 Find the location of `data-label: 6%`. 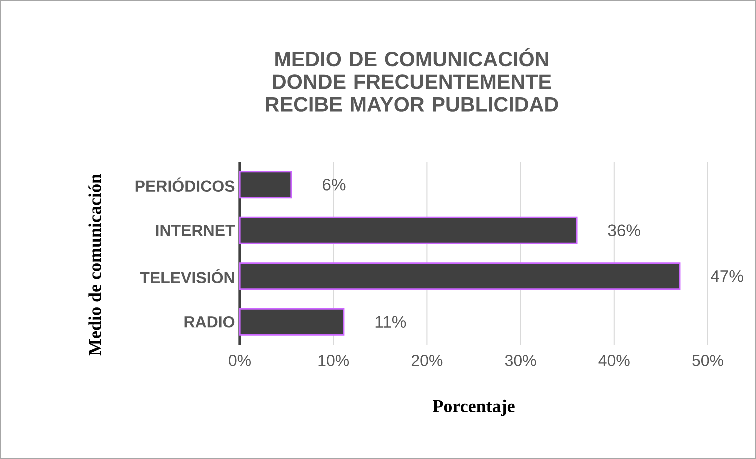

data-label: 6% is located at coordinates (334, 184).